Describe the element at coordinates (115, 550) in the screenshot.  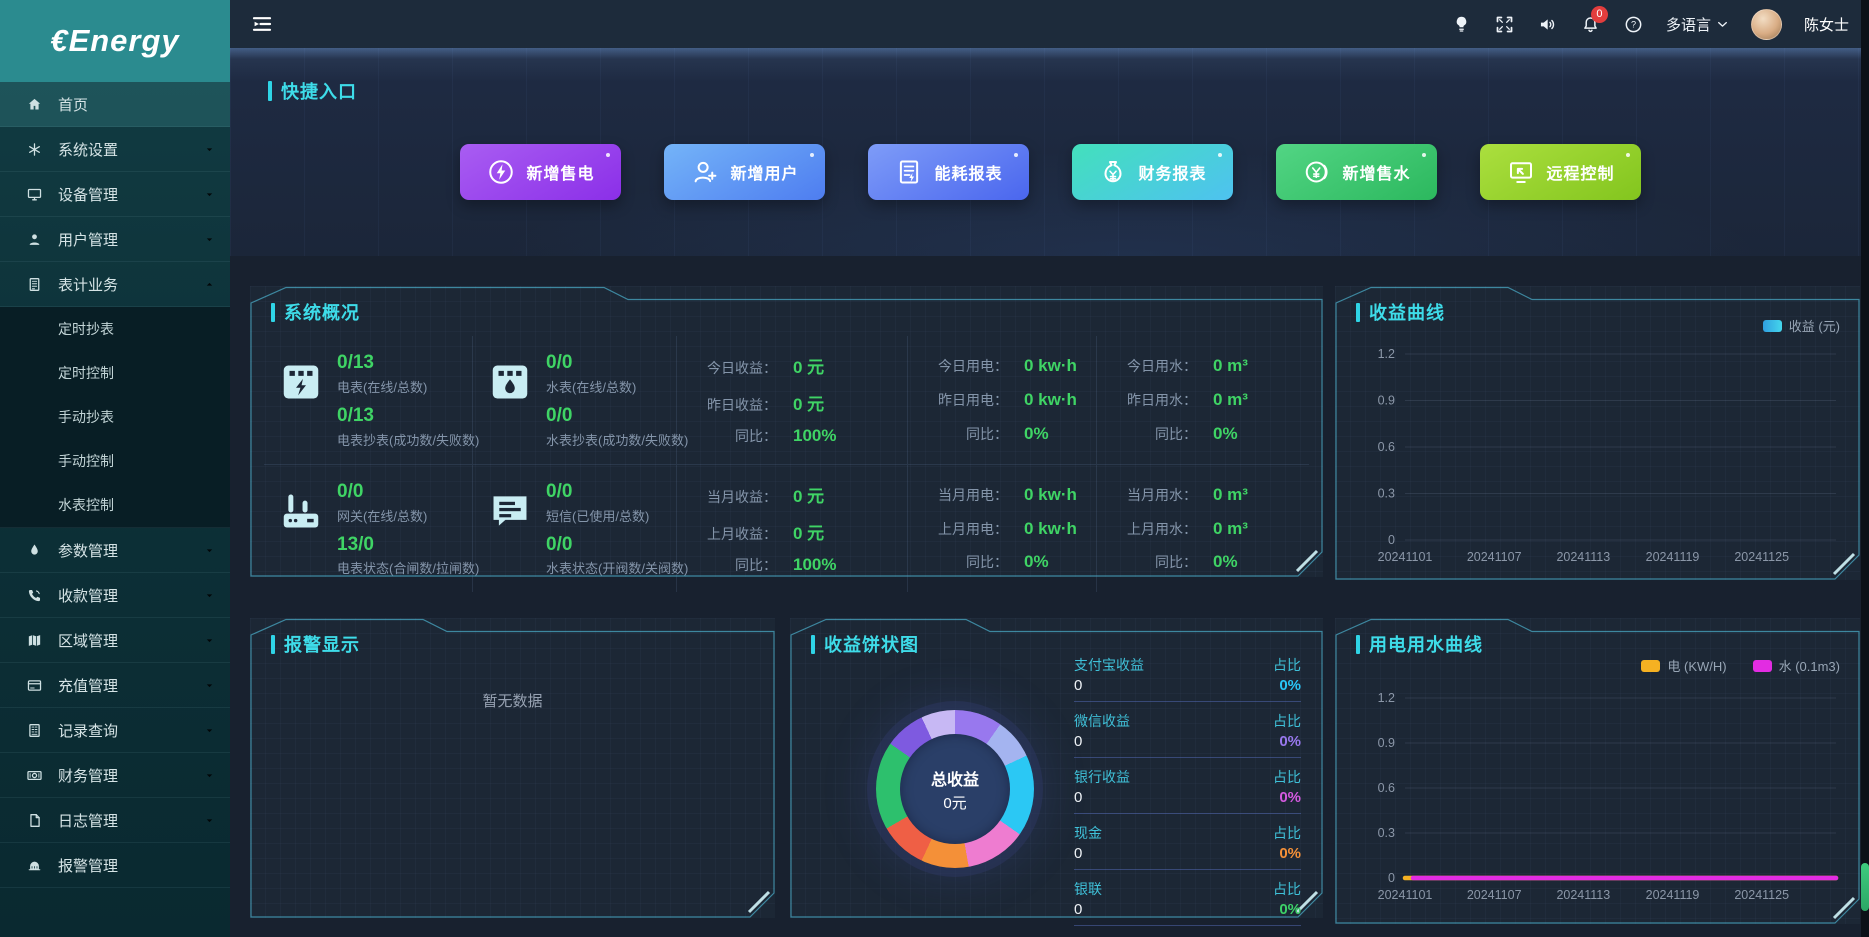
I see `sidebar-item-parameter-management: 参数管理` at that location.